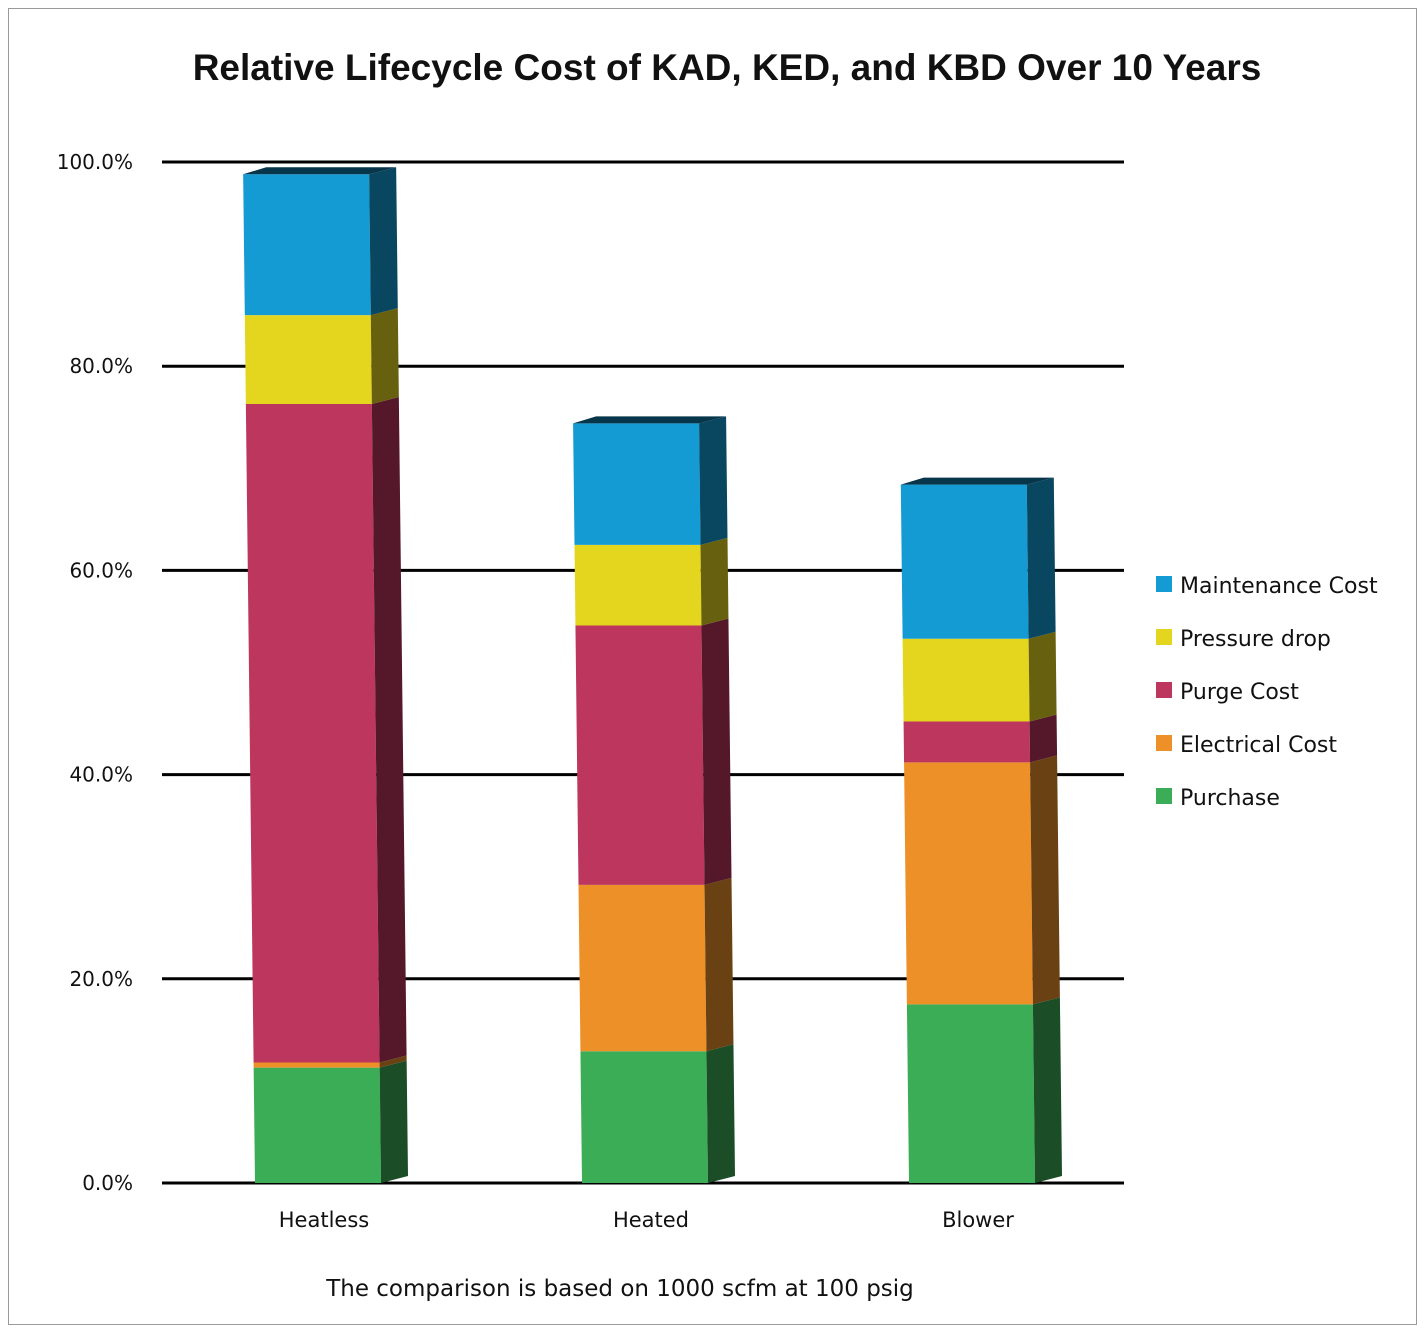 The image size is (1427, 1335). I want to click on legend-label: Maintenance Cost, so click(1279, 586).